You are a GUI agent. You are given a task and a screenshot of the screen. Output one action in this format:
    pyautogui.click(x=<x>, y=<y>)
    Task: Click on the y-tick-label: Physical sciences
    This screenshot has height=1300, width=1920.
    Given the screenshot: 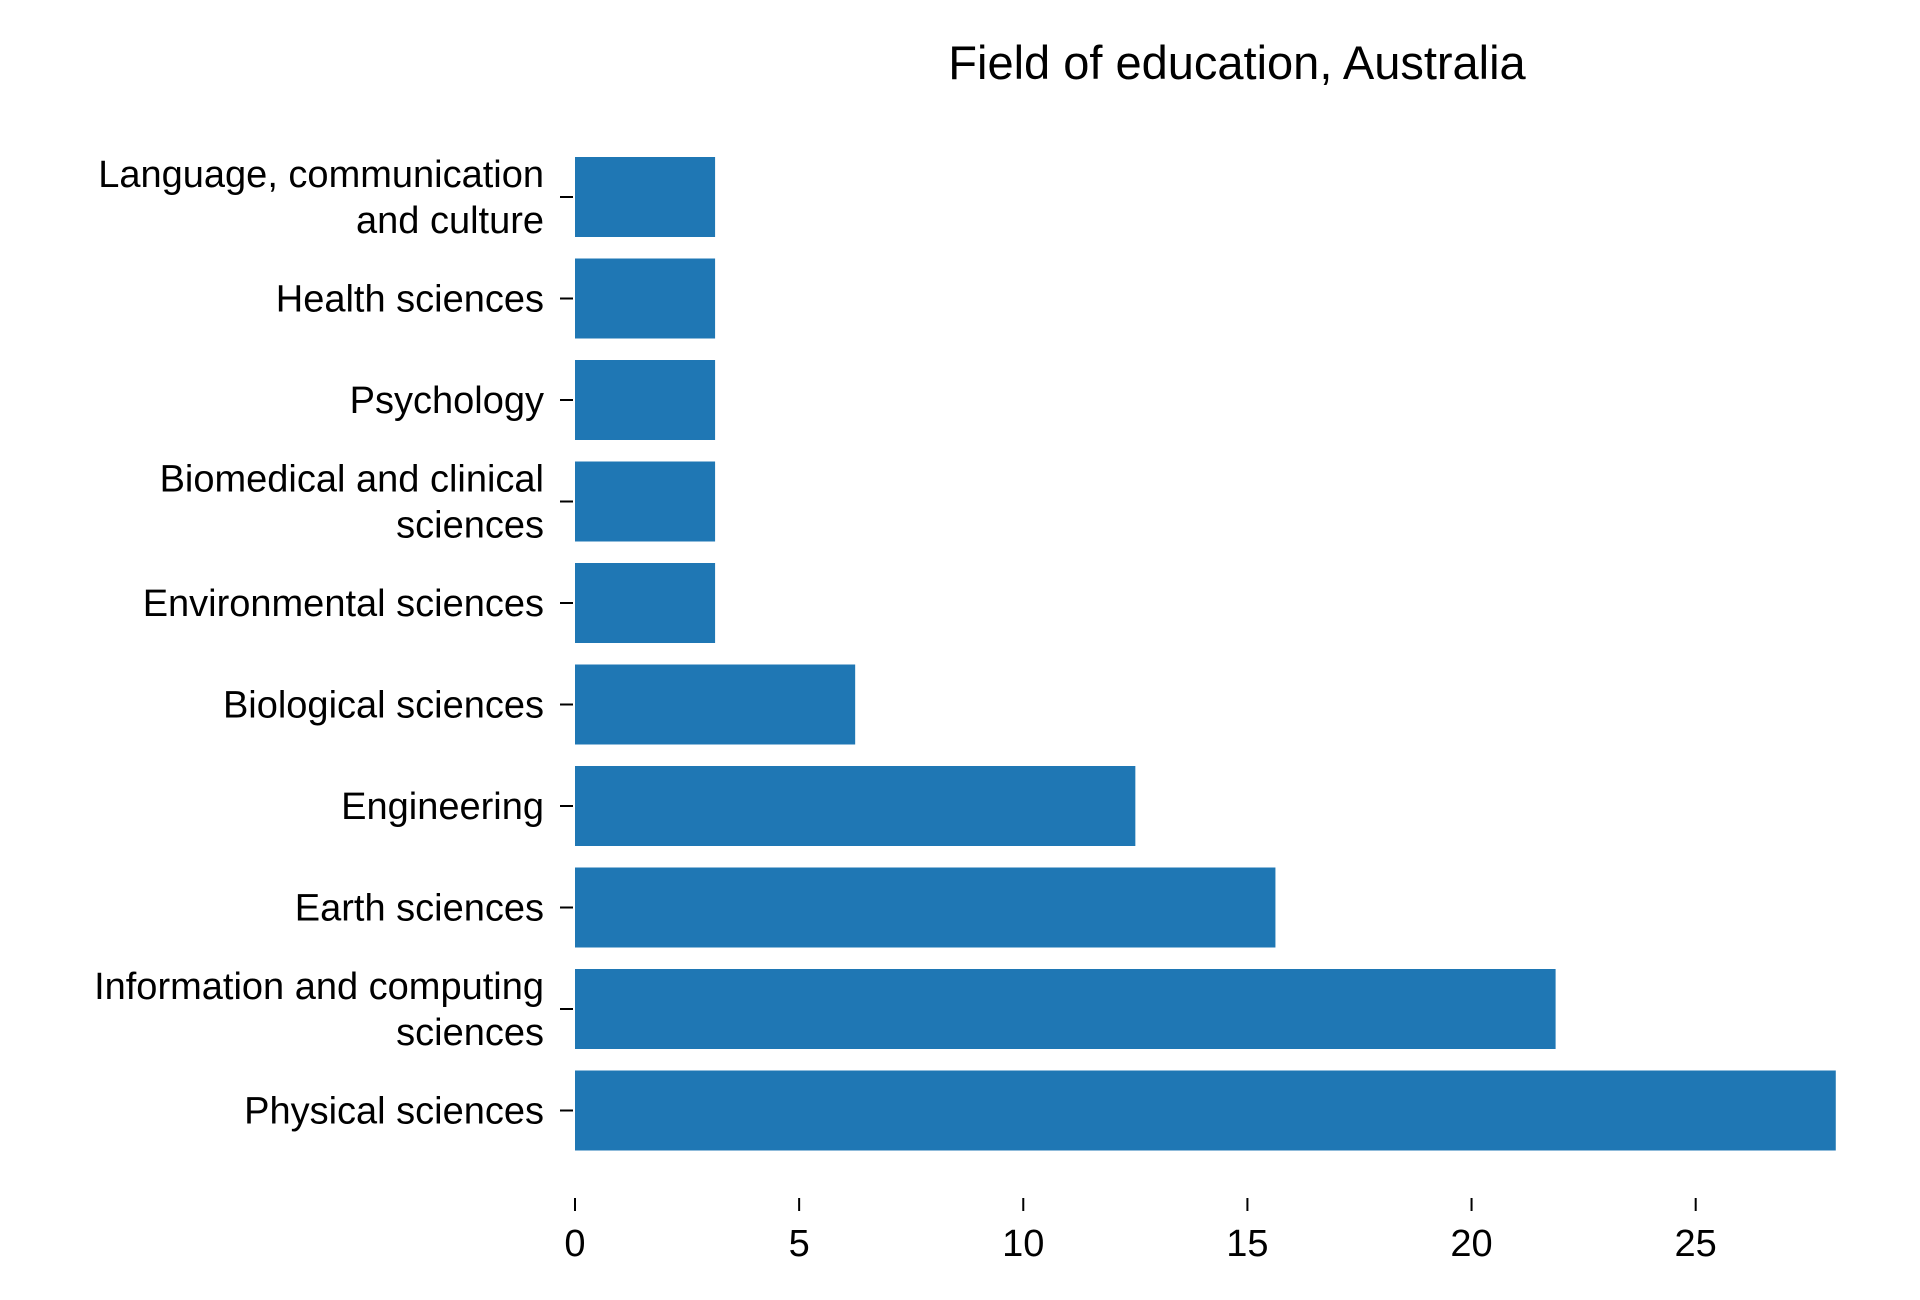 What is the action you would take?
    pyautogui.click(x=394, y=1112)
    